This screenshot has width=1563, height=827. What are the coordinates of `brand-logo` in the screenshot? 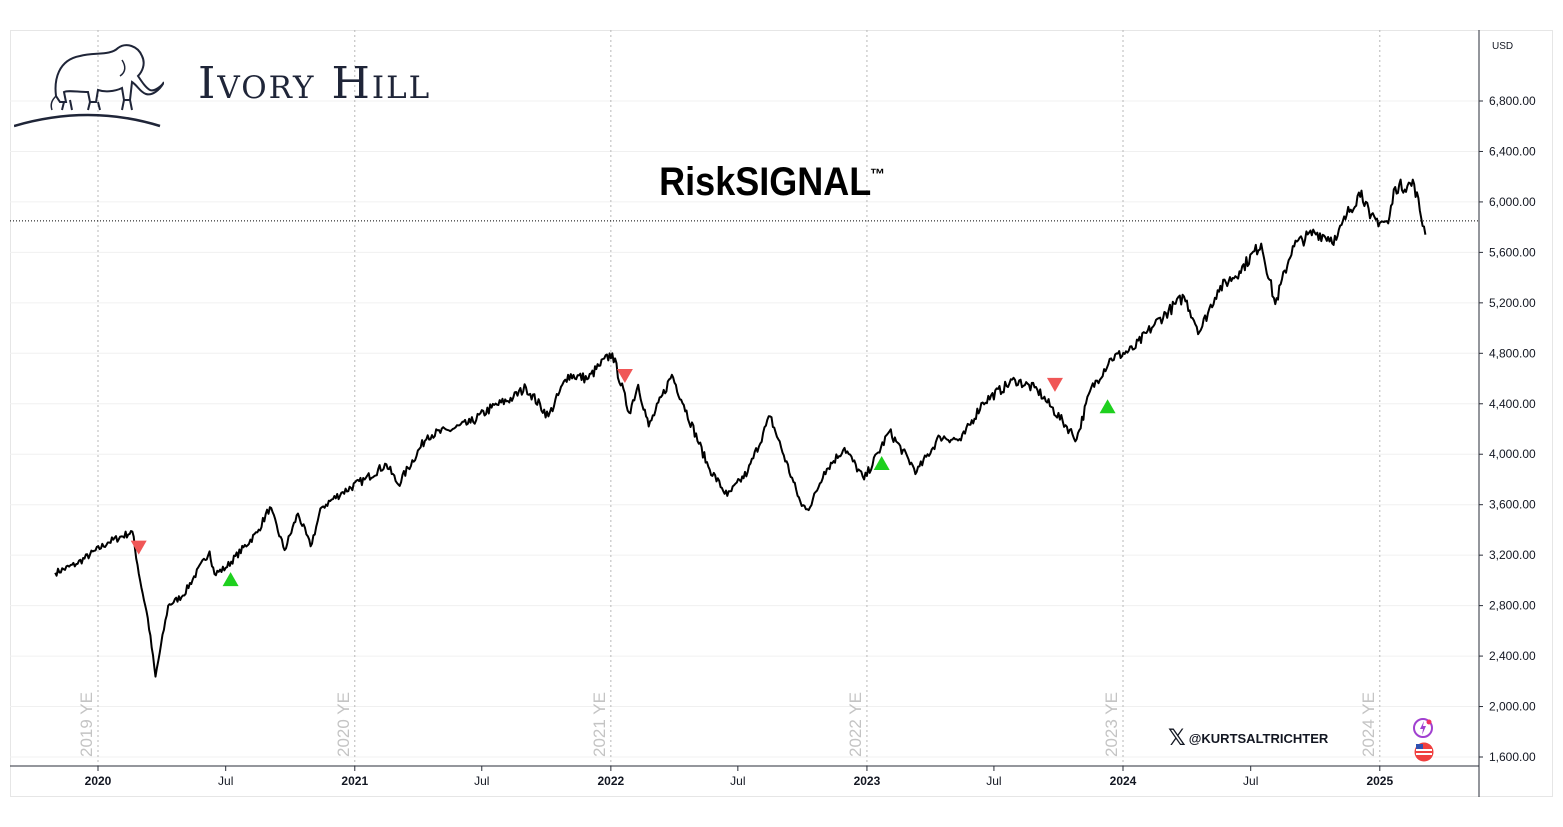 It's located at (89, 86).